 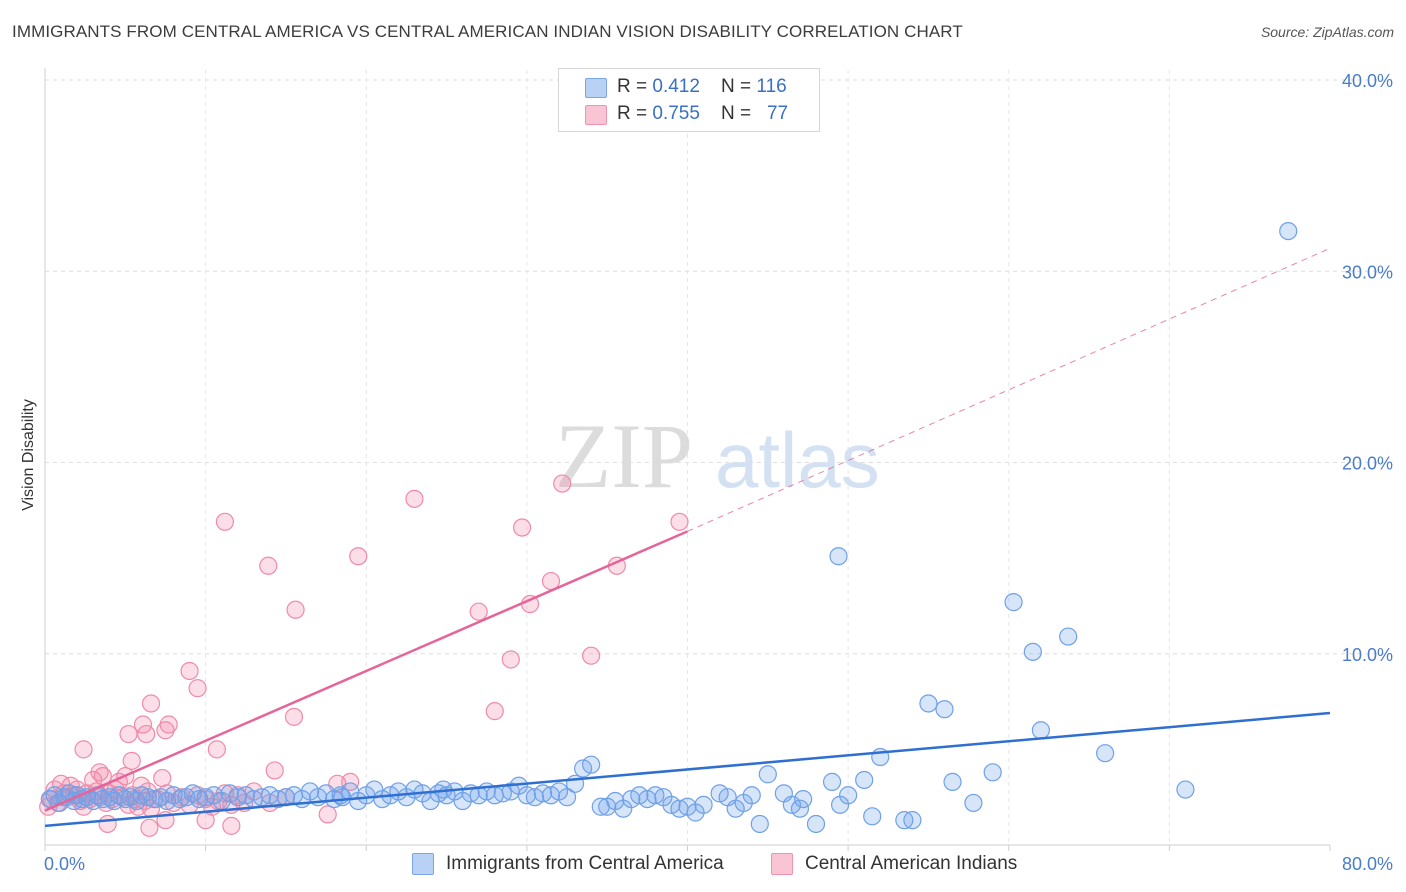 What do you see at coordinates (1327, 32) in the screenshot?
I see `source-label: Source: ZipAtlas.com` at bounding box center [1327, 32].